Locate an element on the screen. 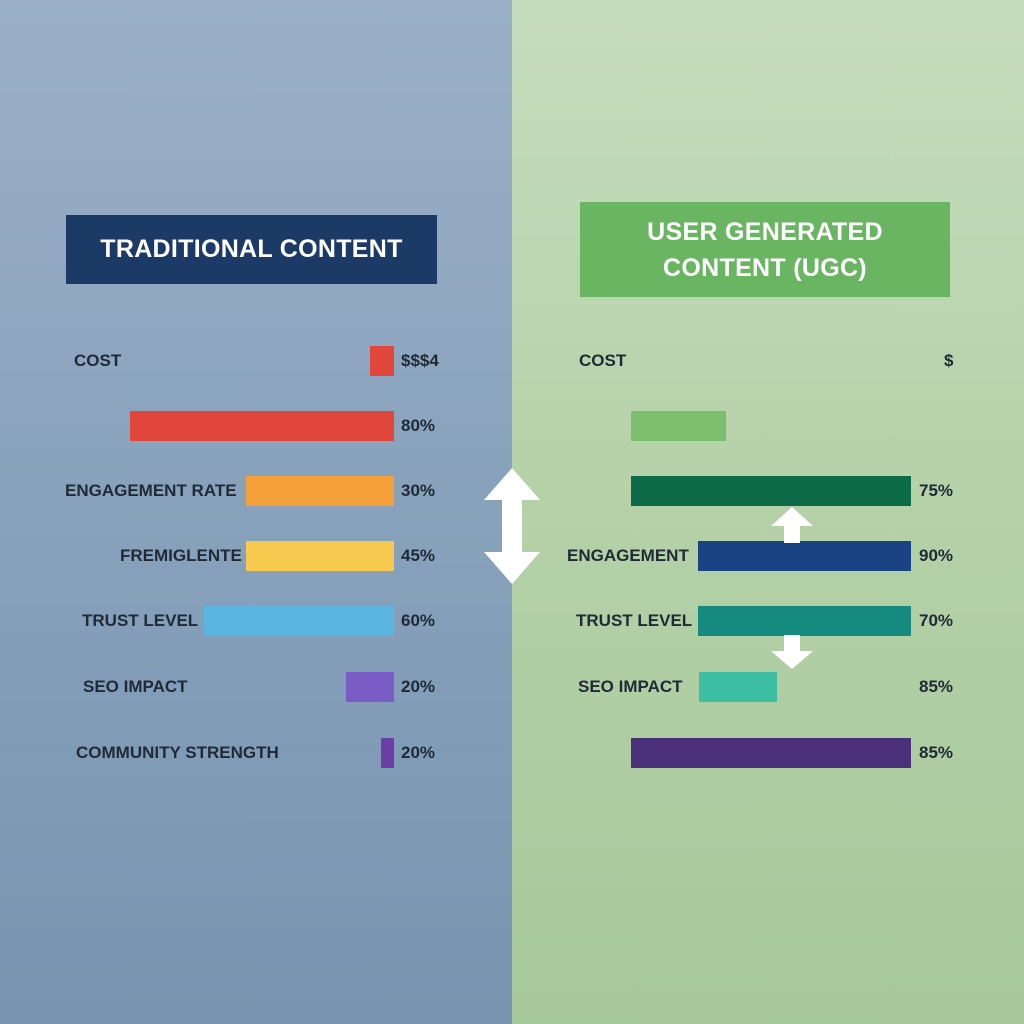 The height and width of the screenshot is (1024, 1024). traditional-row-label: COMMUNITY STRENGTH is located at coordinates (177, 752).